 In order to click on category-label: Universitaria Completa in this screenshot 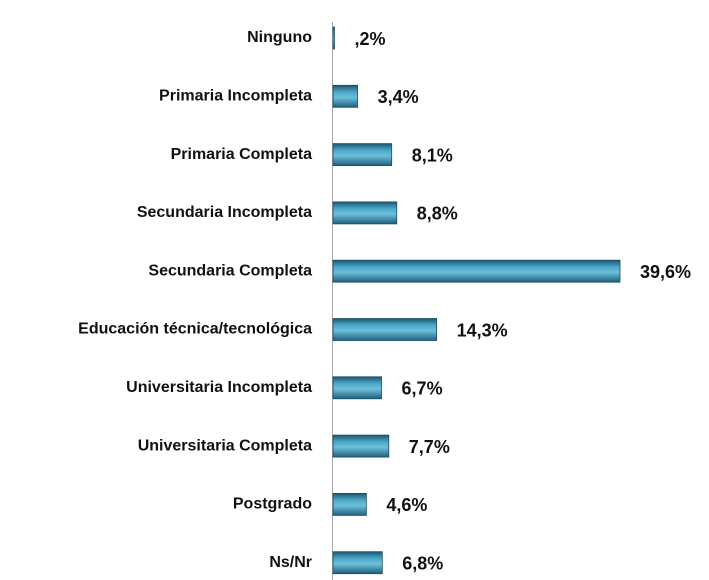, I will do `click(225, 445)`.